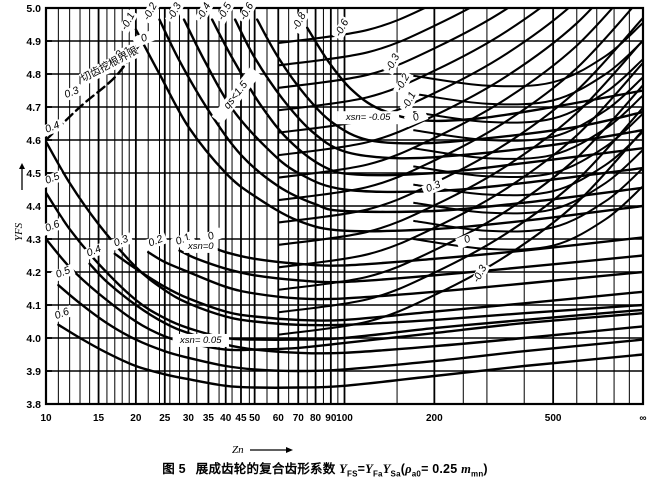 Image resolution: width=650 pixels, height=484 pixels. Describe the element at coordinates (331, 418) in the screenshot. I see `x-tick-label: 90` at that location.